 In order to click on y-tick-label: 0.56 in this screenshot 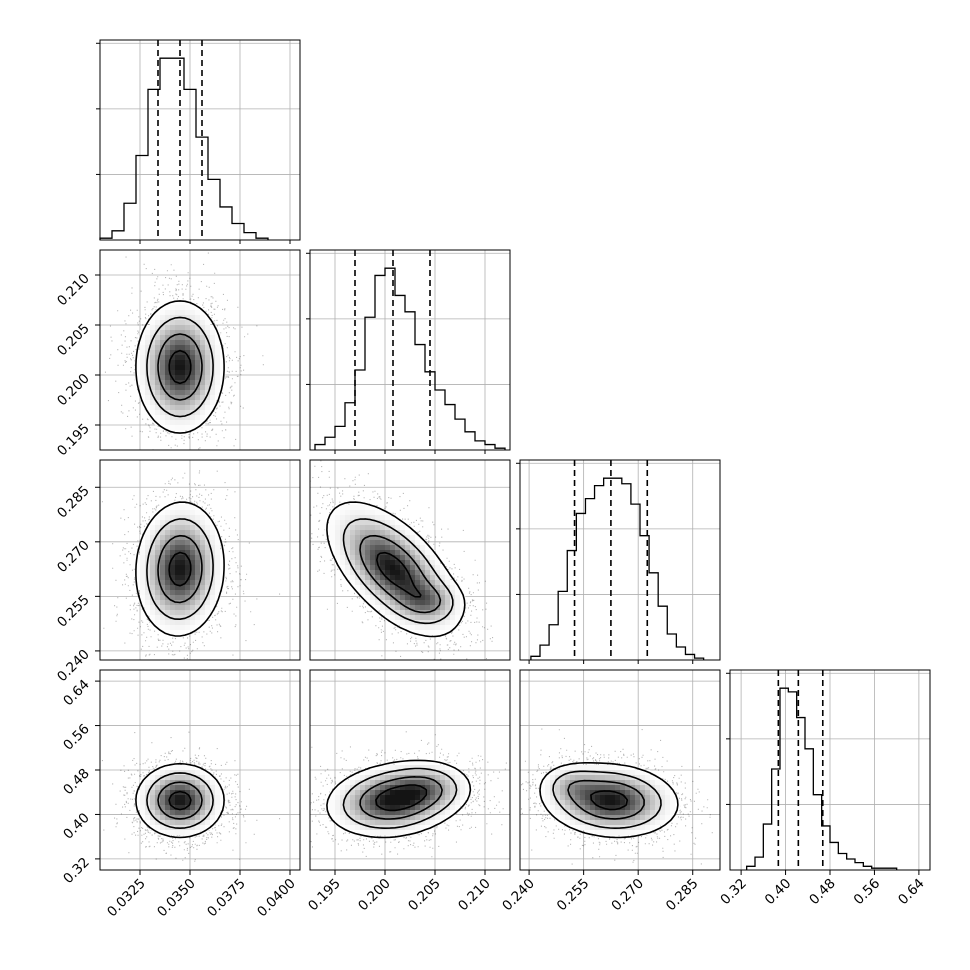, I will do `click(76, 737)`.